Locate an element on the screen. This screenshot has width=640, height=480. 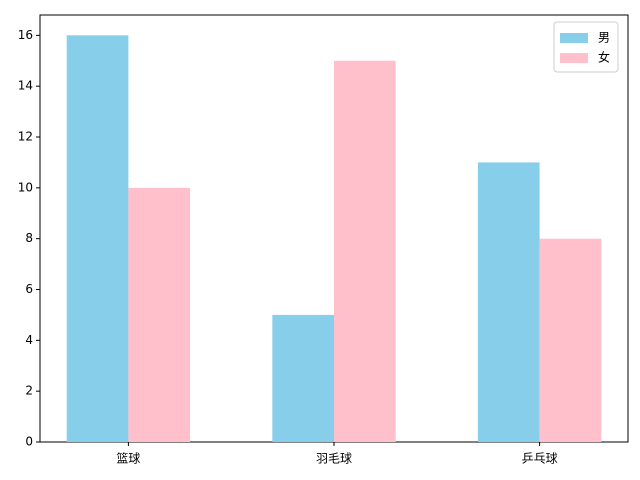
x-tick-label: 篮球 is located at coordinates (128, 458).